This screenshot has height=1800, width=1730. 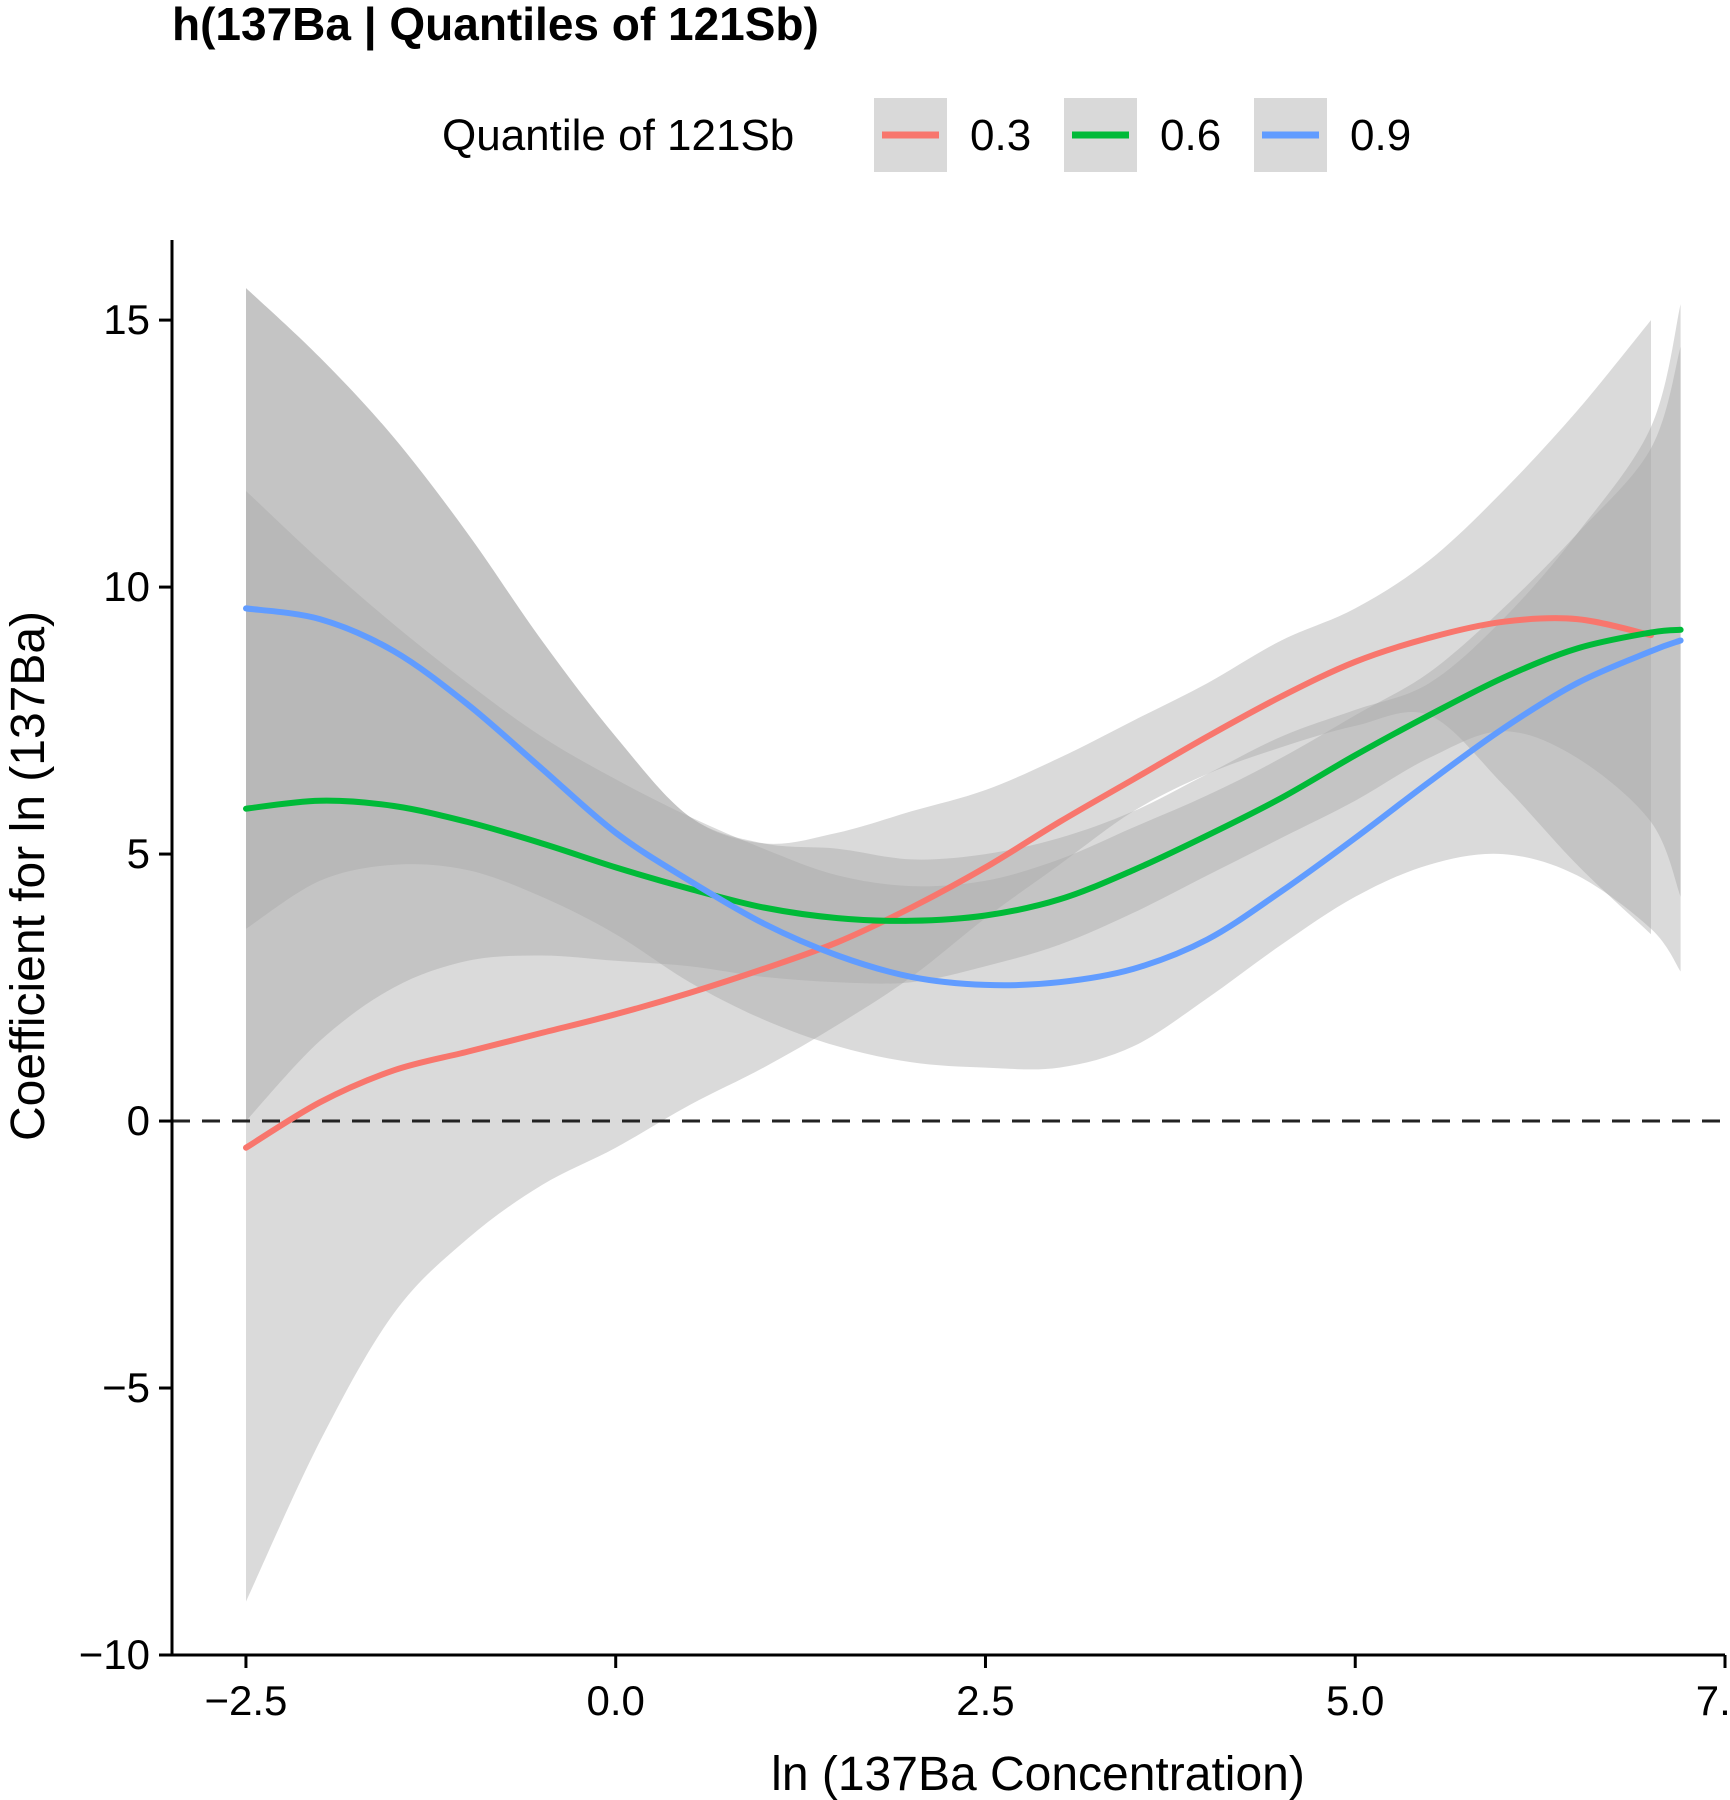 What do you see at coordinates (138, 853) in the screenshot?
I see `y-tick-label: 5` at bounding box center [138, 853].